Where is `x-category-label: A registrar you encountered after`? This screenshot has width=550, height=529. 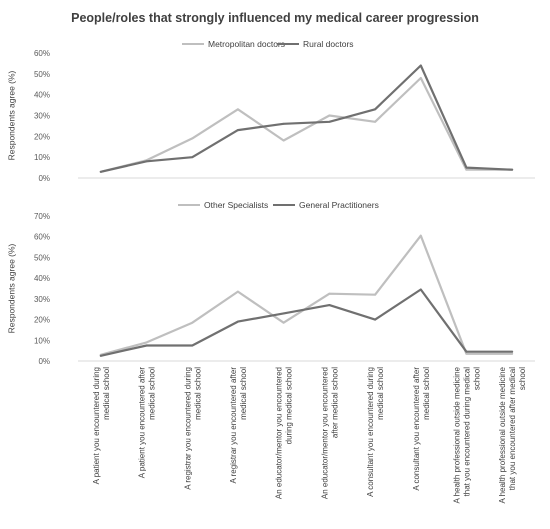
x-category-label: A registrar you encountered after is located at coordinates (233, 425).